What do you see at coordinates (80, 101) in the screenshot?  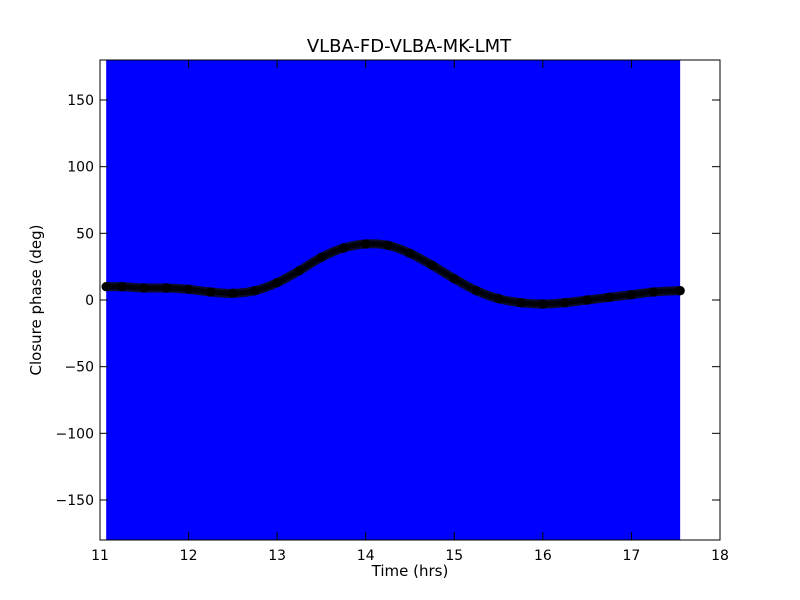 I see `y-tick-label: 150` at bounding box center [80, 101].